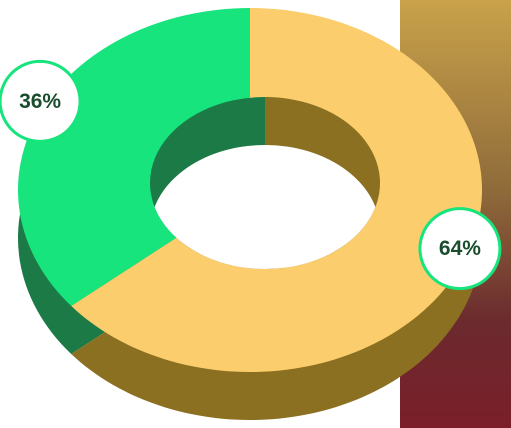 The height and width of the screenshot is (428, 511). I want to click on hole, so click(265, 207).